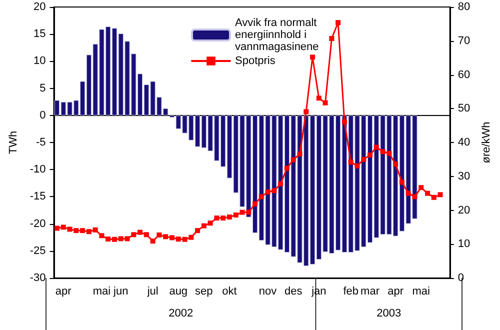 The height and width of the screenshot is (330, 500). Describe the element at coordinates (293, 292) in the screenshot. I see `x-tick-label: des` at that location.